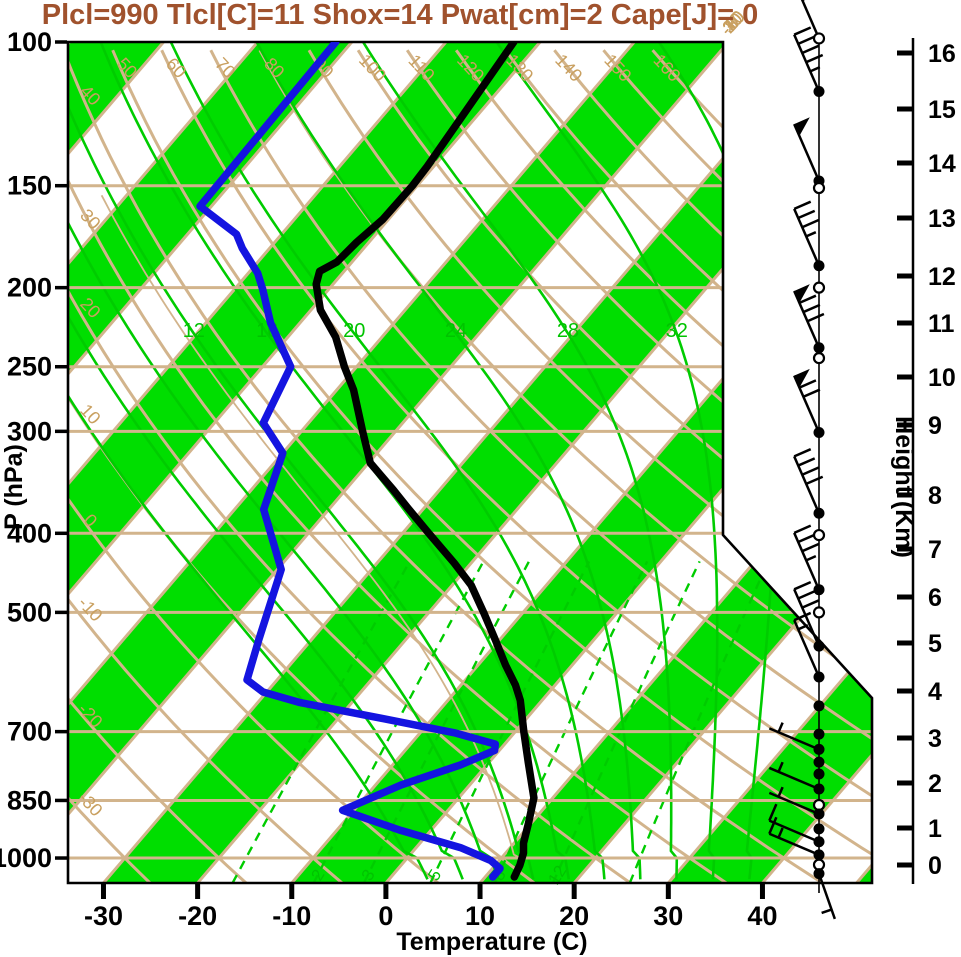 This screenshot has width=961, height=957. What do you see at coordinates (942, 110) in the screenshot?
I see `height-tick-label: 15` at bounding box center [942, 110].